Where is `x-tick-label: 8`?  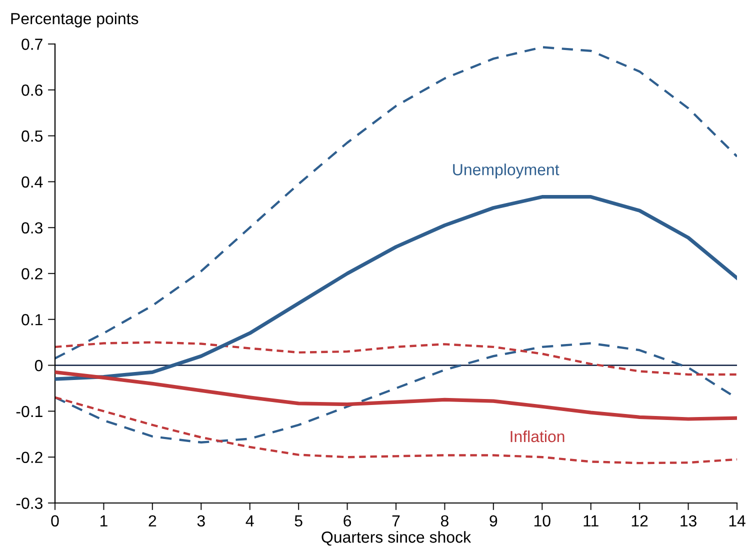
x-tick-label: 8 is located at coordinates (444, 521).